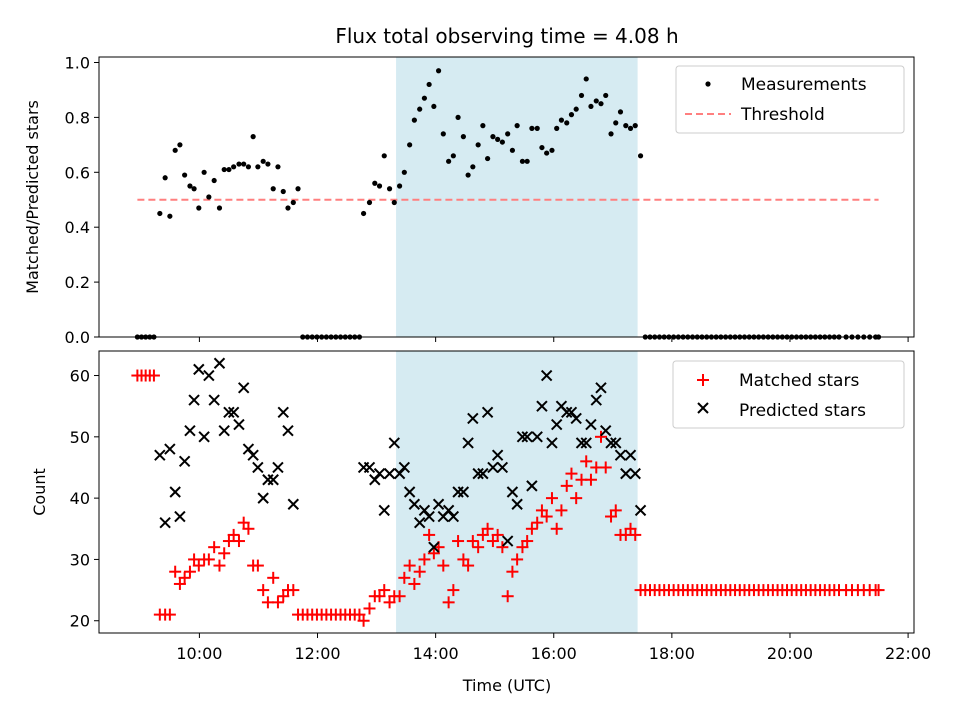  Describe the element at coordinates (77, 172) in the screenshot. I see `y-tick-label: 0.6` at that location.